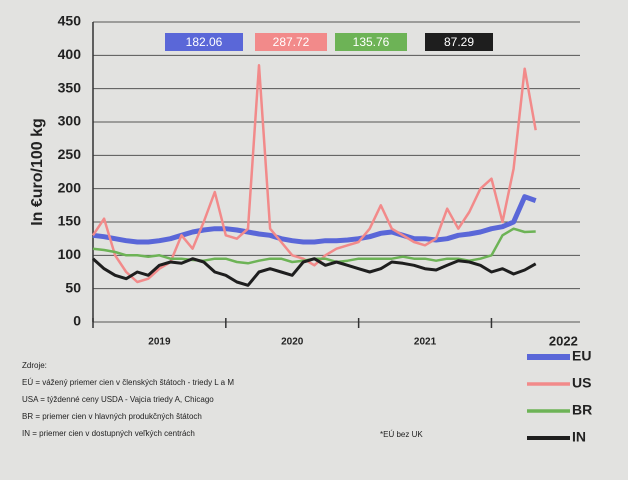 Image resolution: width=628 pixels, height=480 pixels. What do you see at coordinates (159, 342) in the screenshot?
I see `x-tick-label: 2019` at bounding box center [159, 342].